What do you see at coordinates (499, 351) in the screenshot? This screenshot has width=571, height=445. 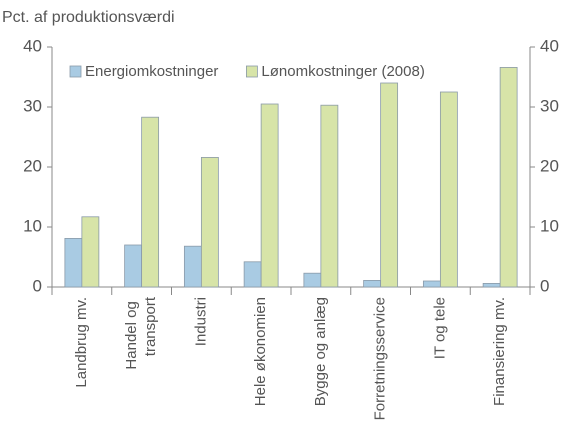 I see `x-tick-label: Finansiering mv.` at bounding box center [499, 351].